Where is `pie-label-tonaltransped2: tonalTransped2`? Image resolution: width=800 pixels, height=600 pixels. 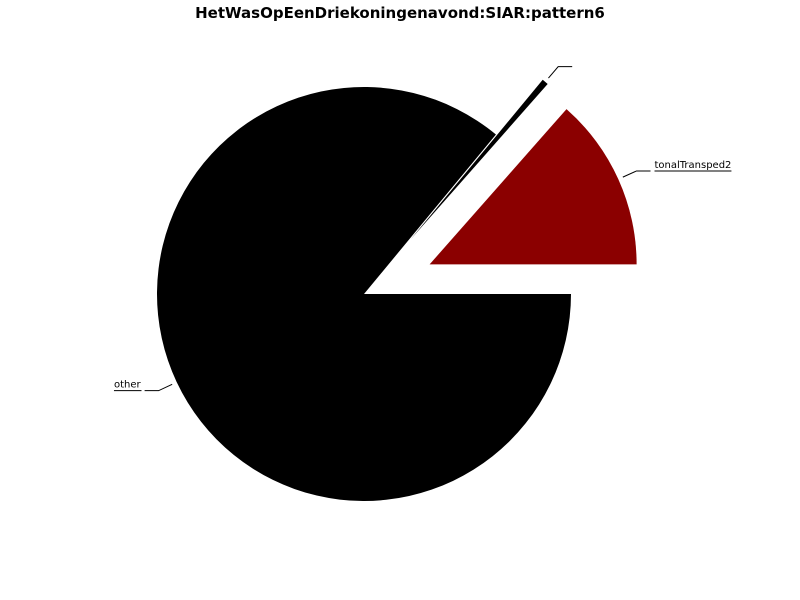
pie-label-tonaltransped2: tonalTransped2 is located at coordinates (693, 165).